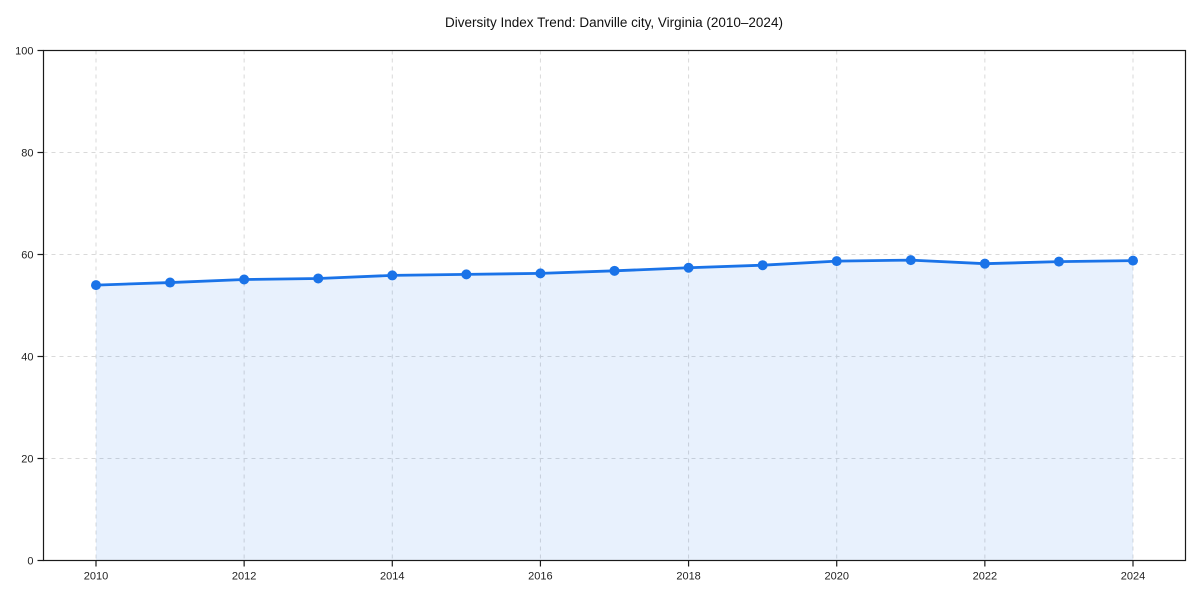 The height and width of the screenshot is (600, 1200). Describe the element at coordinates (244, 279) in the screenshot. I see `data-point-2012` at that location.